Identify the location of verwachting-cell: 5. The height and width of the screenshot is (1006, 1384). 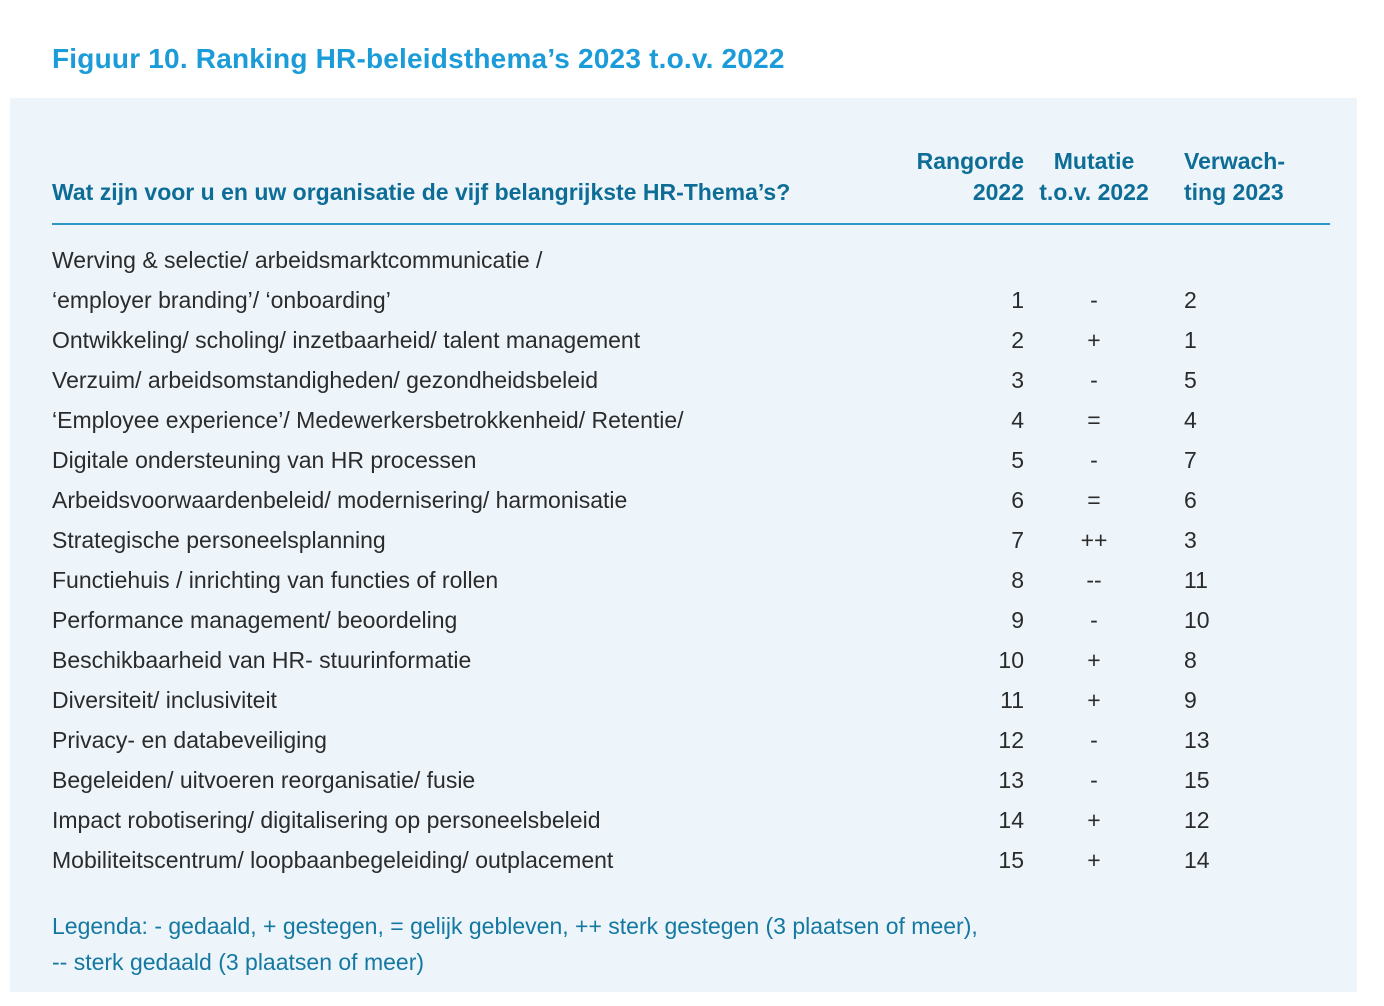
(1190, 380).